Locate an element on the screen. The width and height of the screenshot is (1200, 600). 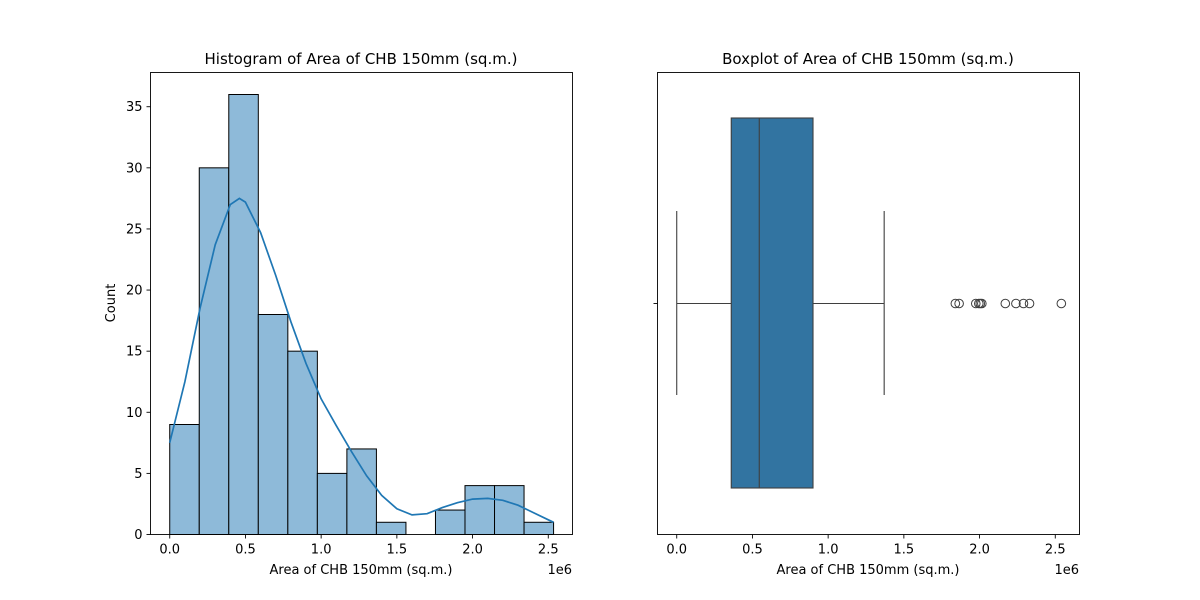
boxplot-x-offset: 1e6 is located at coordinates (1066, 570).